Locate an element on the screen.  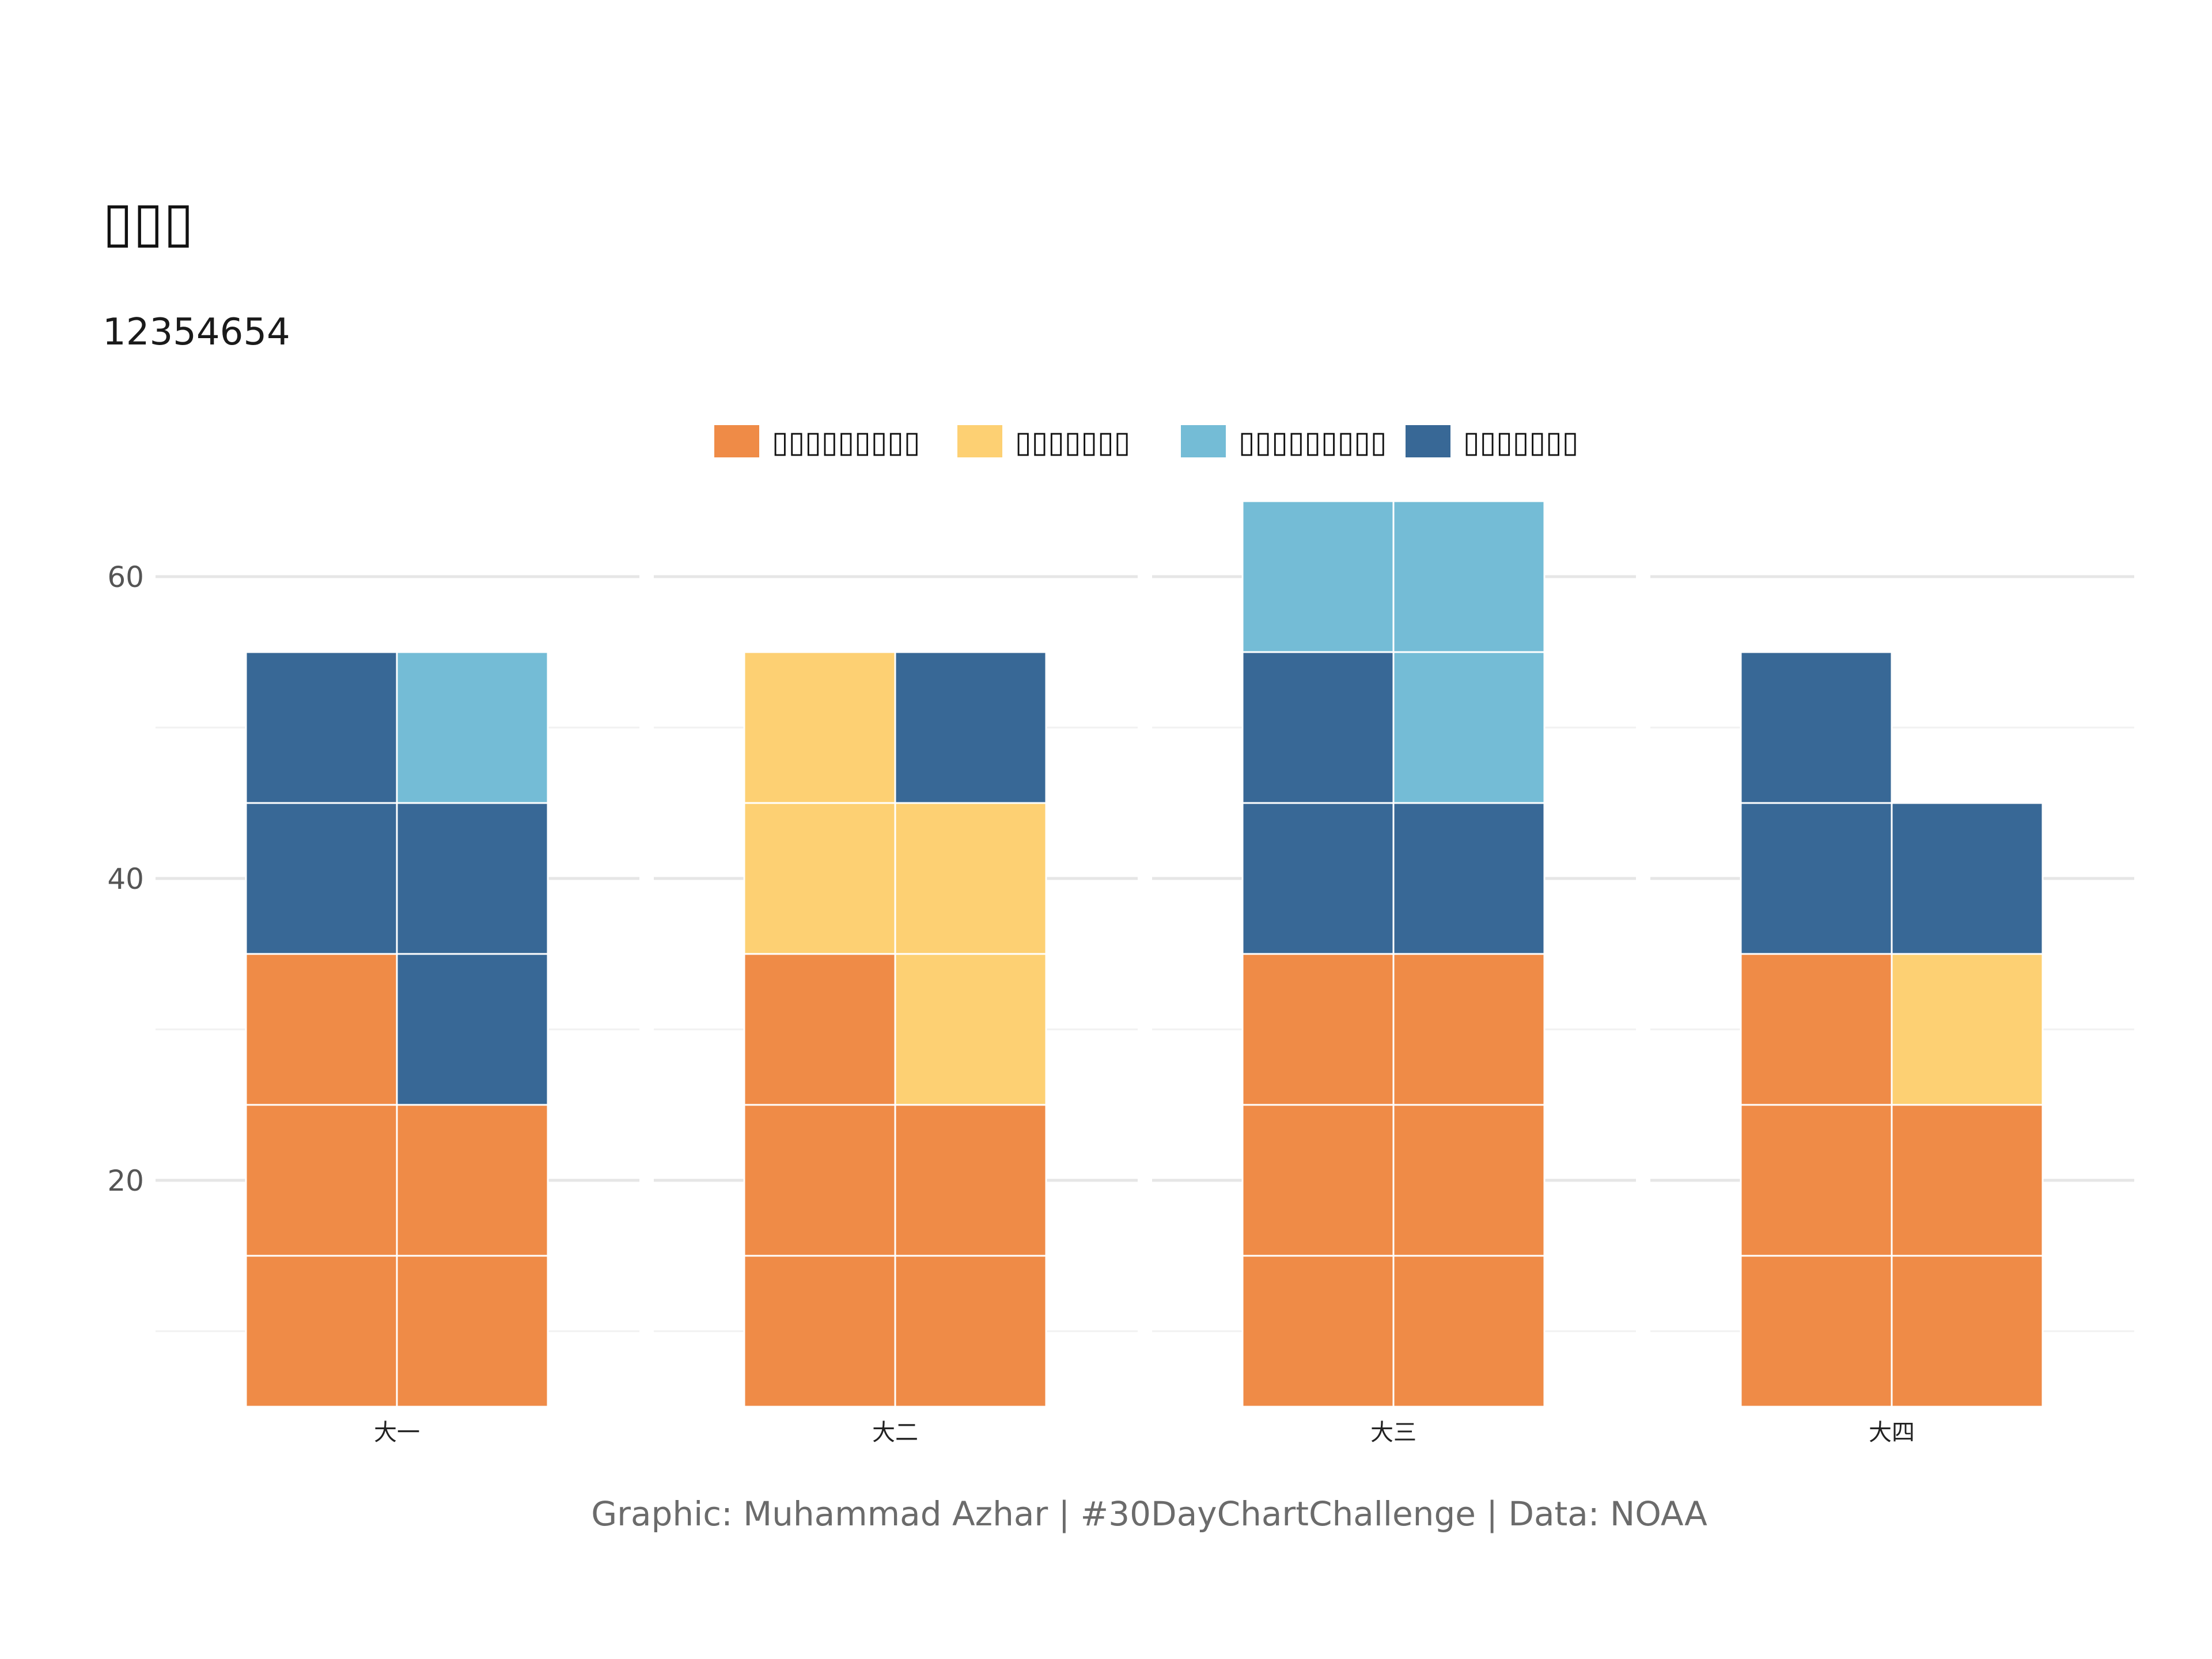
y-tick-label: 40 is located at coordinates (125, 879).